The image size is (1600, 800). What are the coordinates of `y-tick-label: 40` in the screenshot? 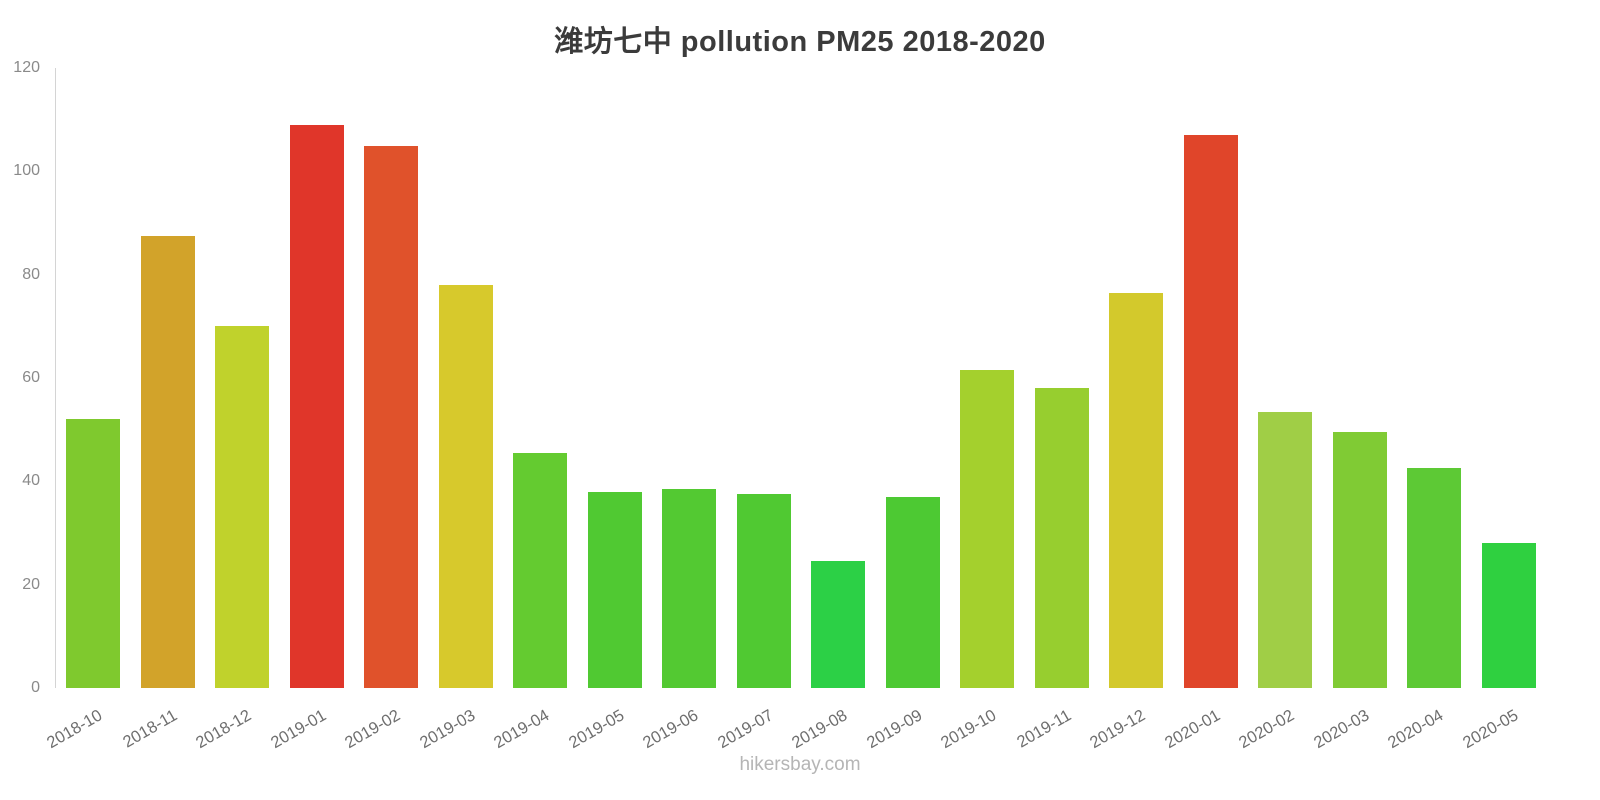 It's located at (31, 481).